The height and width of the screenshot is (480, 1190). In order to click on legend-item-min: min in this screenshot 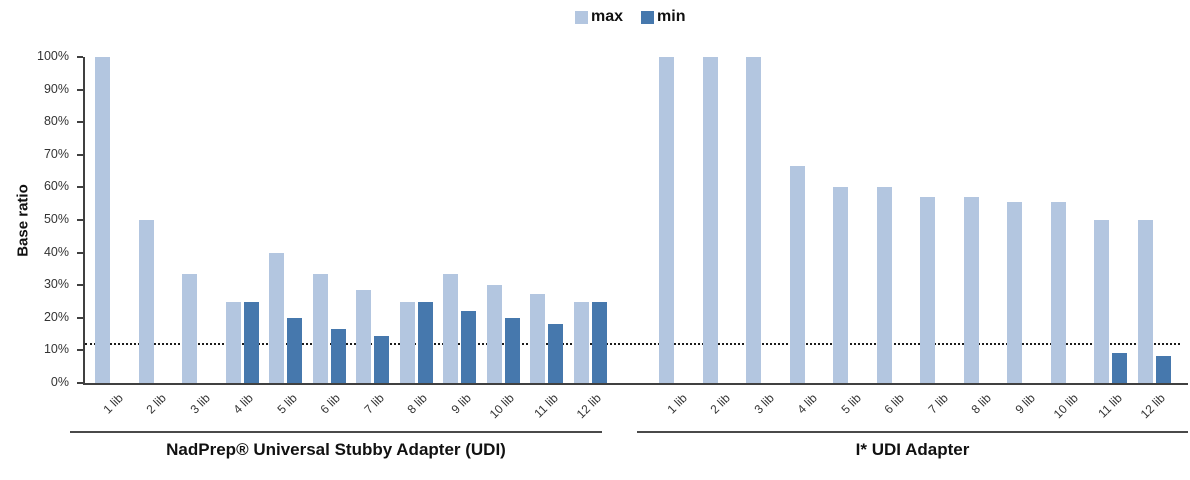, I will do `click(663, 17)`.